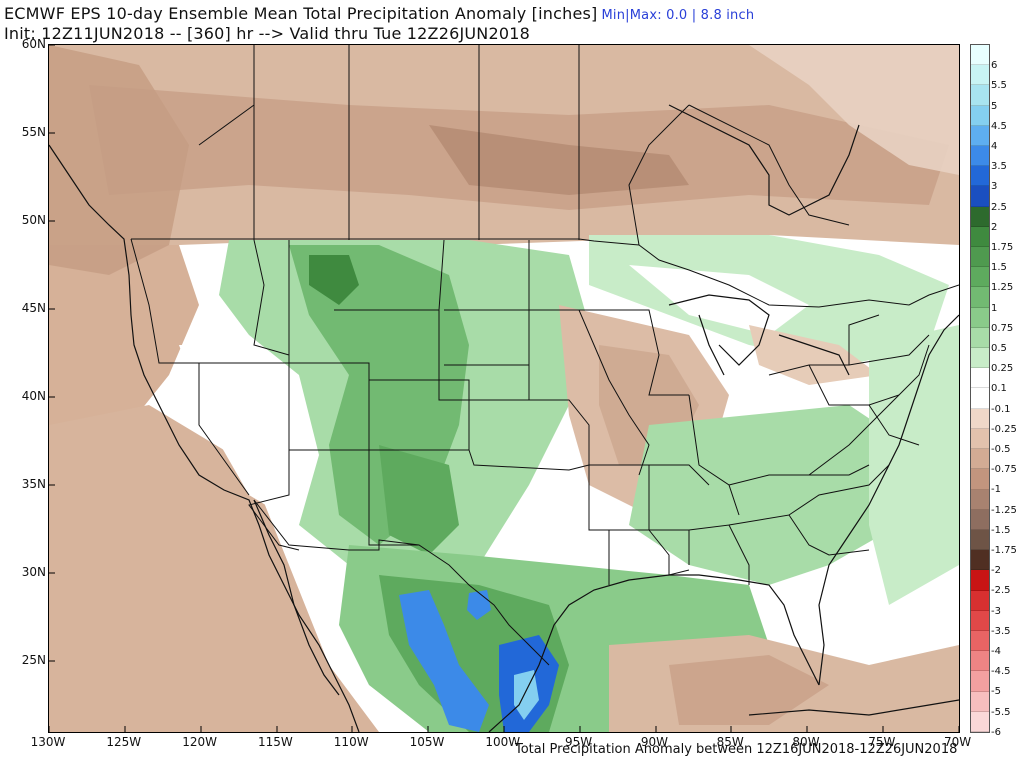 This screenshot has height=768, width=1024. What do you see at coordinates (849, 380) in the screenshot?
I see `state-lines-east` at bounding box center [849, 380].